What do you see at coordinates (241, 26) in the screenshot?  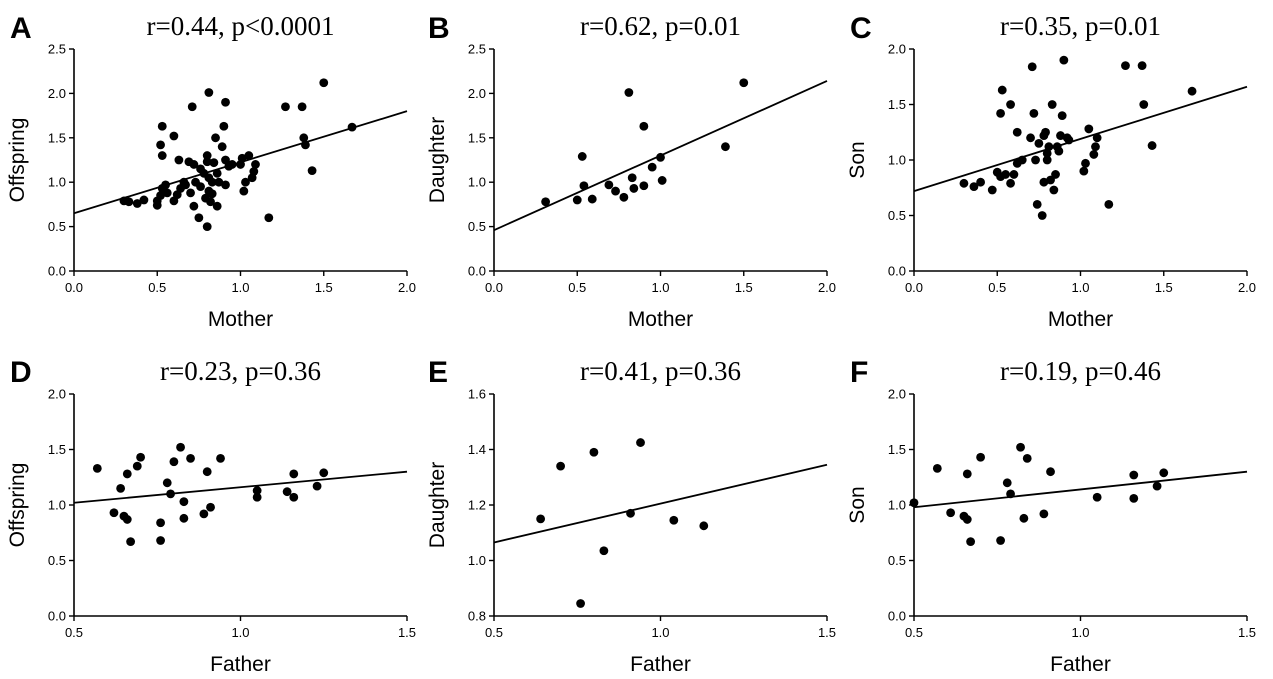 I see `panel-title: r=0.44, p<0.0001` at bounding box center [241, 26].